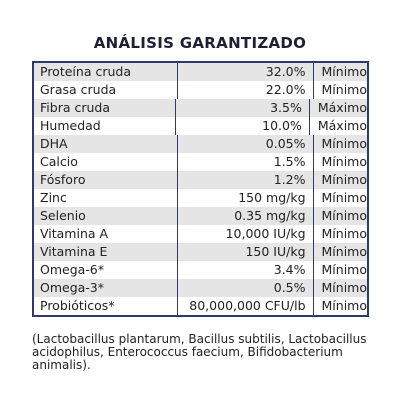  I want to click on nutrient-value: 10,000 IU/kg, so click(245, 234).